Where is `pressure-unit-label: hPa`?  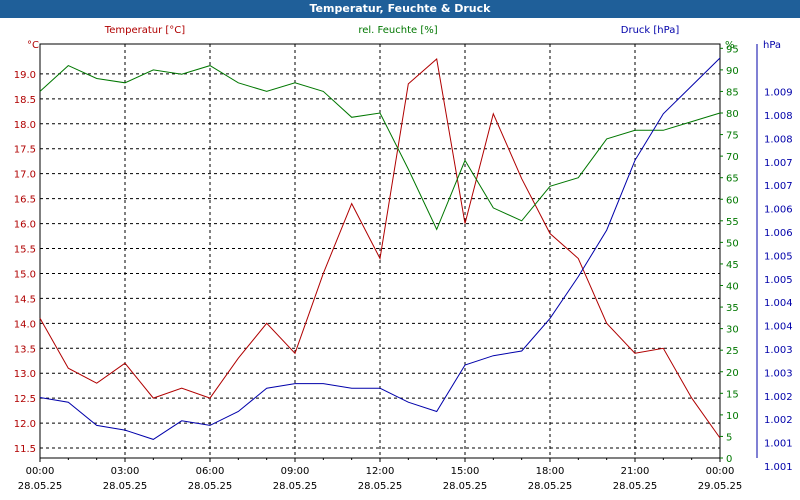
pressure-unit-label: hPa is located at coordinates (772, 45).